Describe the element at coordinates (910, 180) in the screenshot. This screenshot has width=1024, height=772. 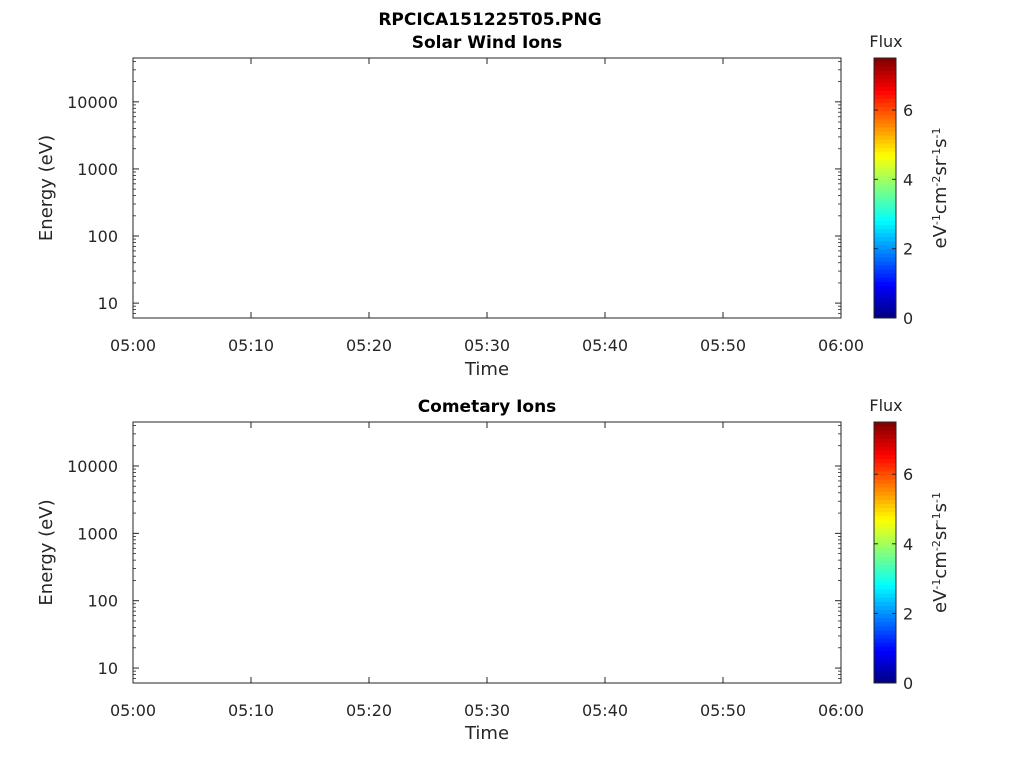
I see `colorbar: 0 2 4 6 Flux eV-1cm-2sr-1s-1` at that location.